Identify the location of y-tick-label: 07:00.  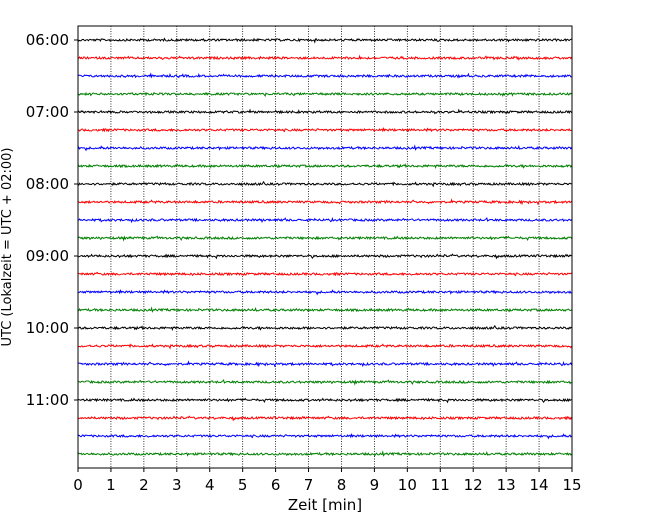
(47, 112).